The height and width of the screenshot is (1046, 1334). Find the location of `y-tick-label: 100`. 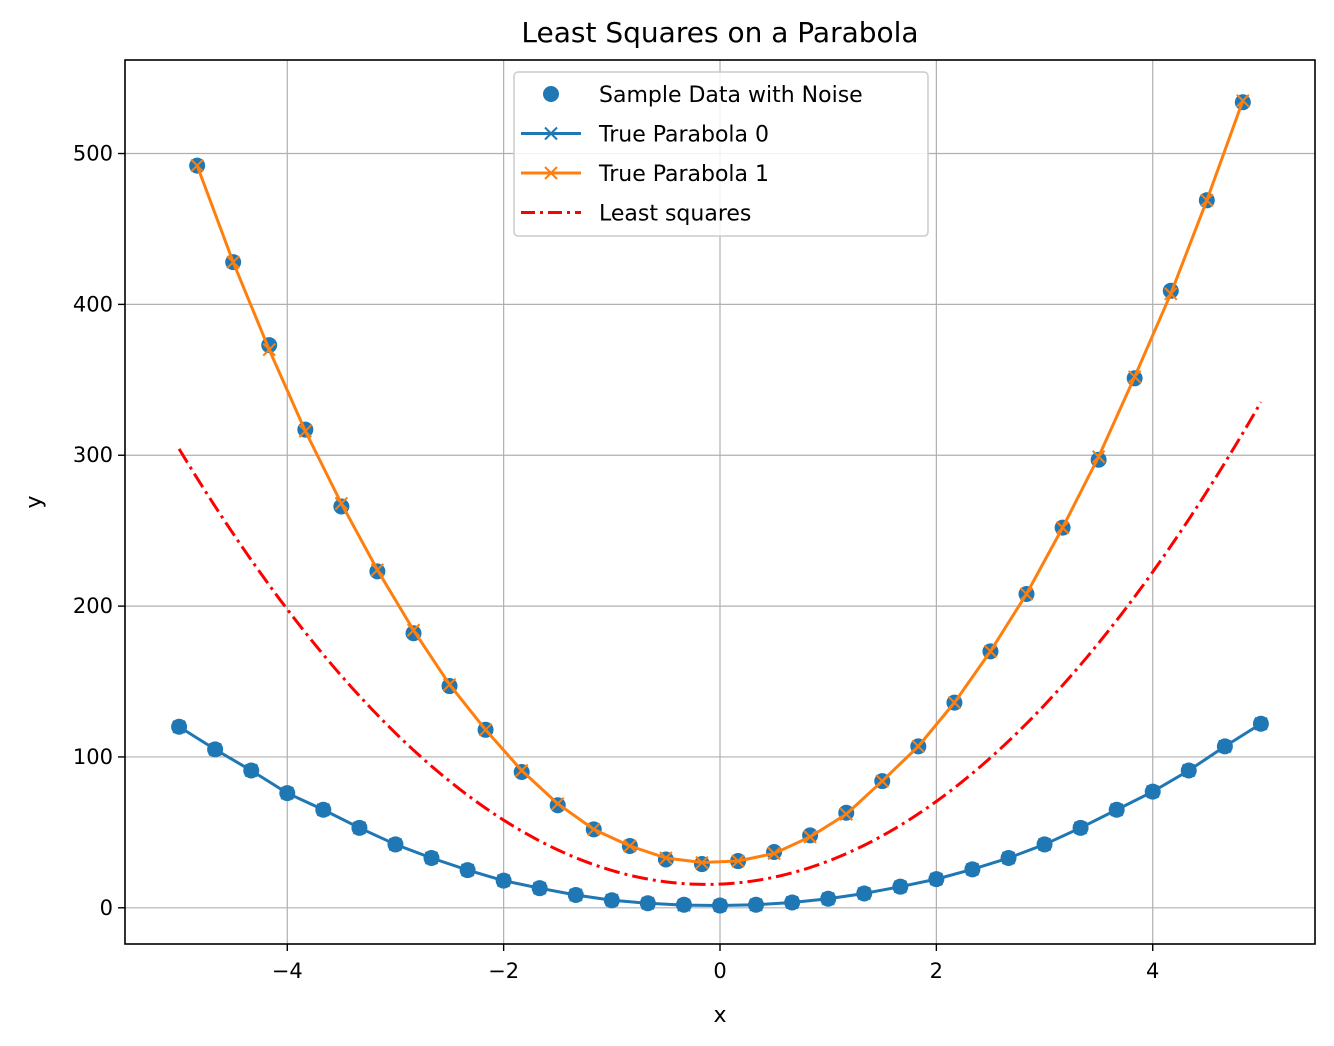

y-tick-label: 100 is located at coordinates (93, 757).